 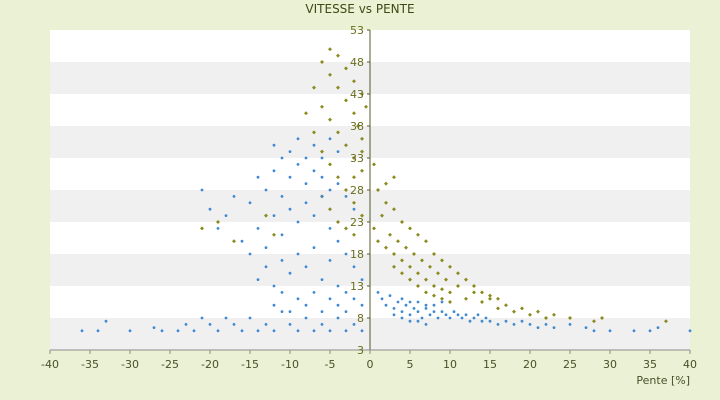 What do you see at coordinates (357, 94) in the screenshot?
I see `y-tick-label: 43` at bounding box center [357, 94].